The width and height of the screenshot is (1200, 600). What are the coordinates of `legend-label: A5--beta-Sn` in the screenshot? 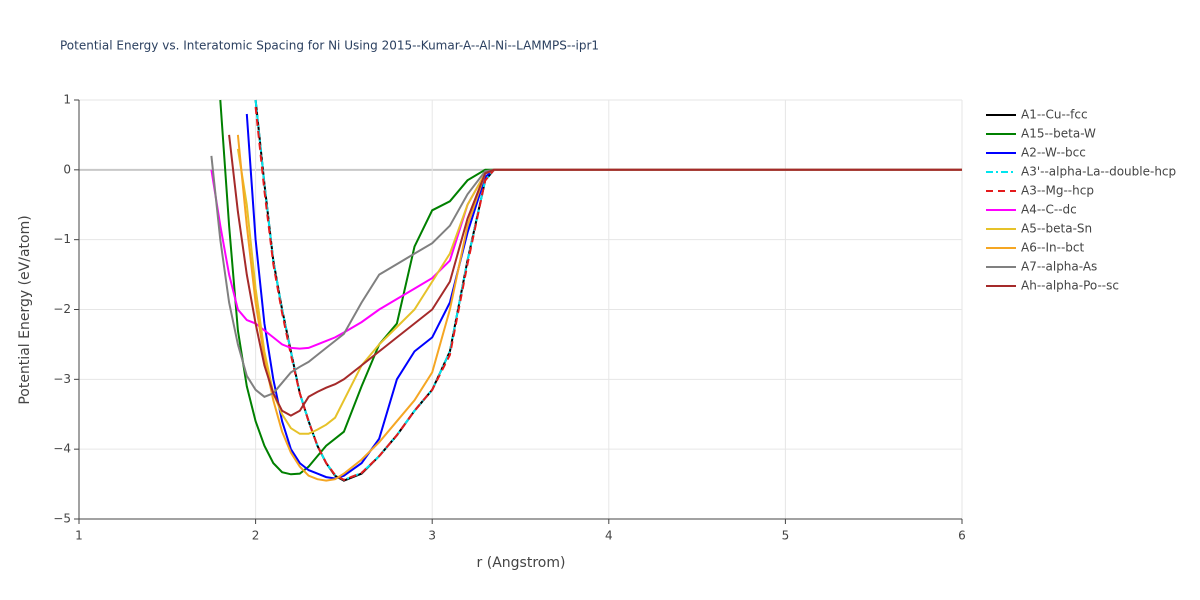 It's located at (1056, 229).